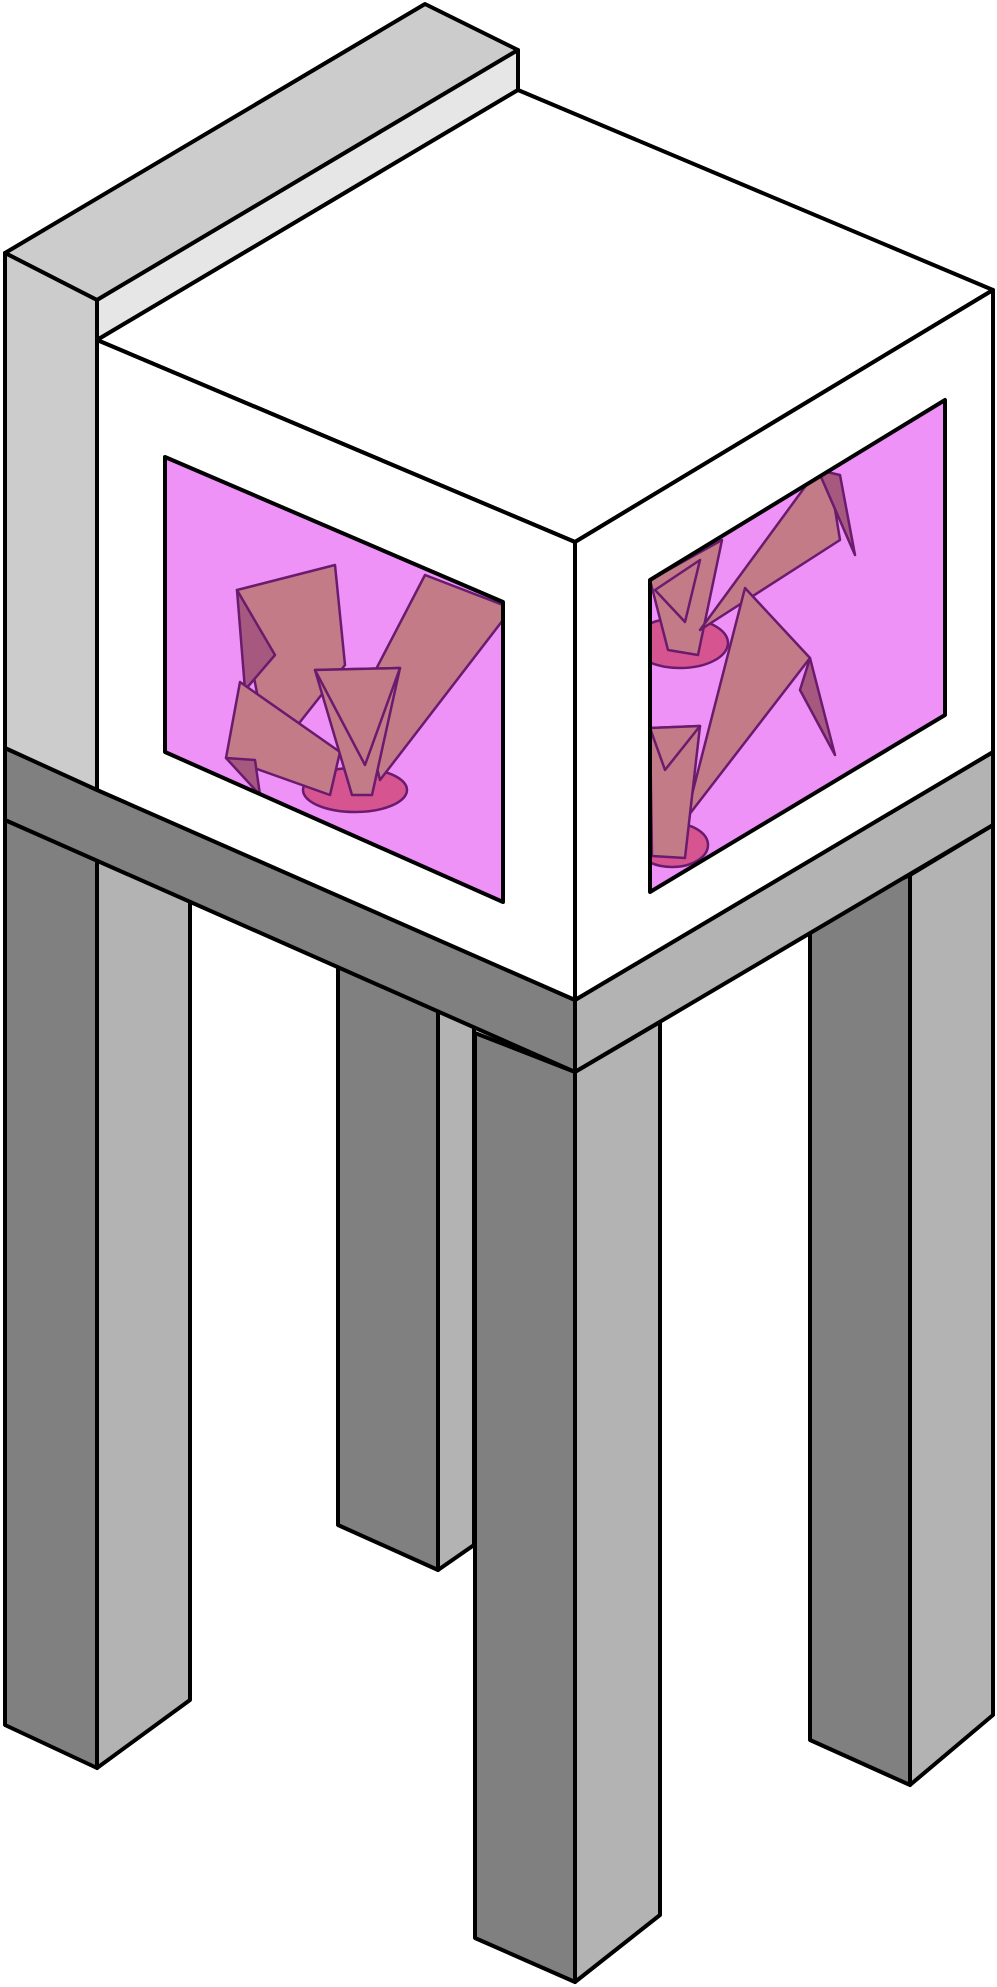 The height and width of the screenshot is (1987, 997). I want to click on left-glass-window, so click(334, 679).